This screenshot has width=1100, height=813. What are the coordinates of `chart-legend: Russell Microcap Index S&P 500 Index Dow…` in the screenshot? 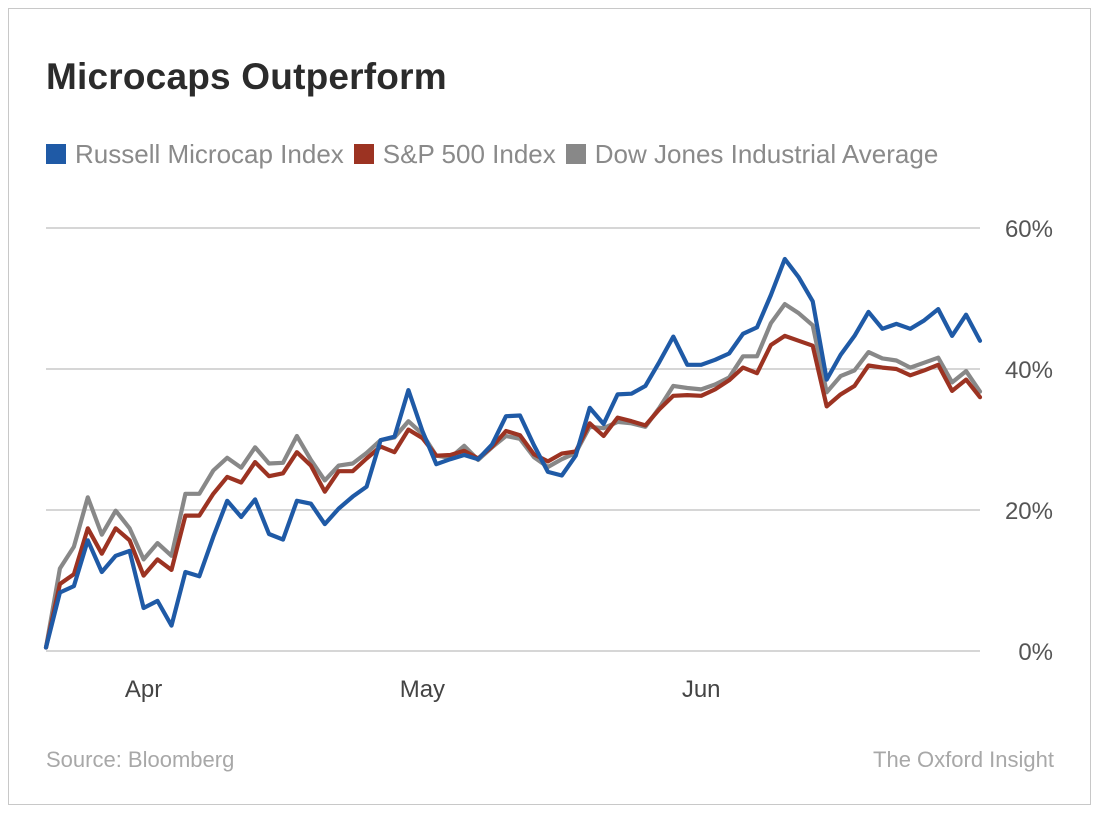 It's located at (497, 154).